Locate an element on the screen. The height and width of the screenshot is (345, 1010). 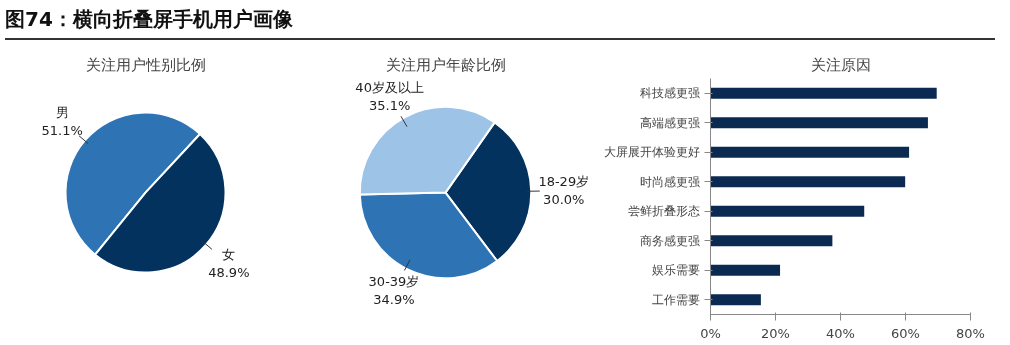
y-tick-label: 大屏展开体验更好 is located at coordinates (651, 152).